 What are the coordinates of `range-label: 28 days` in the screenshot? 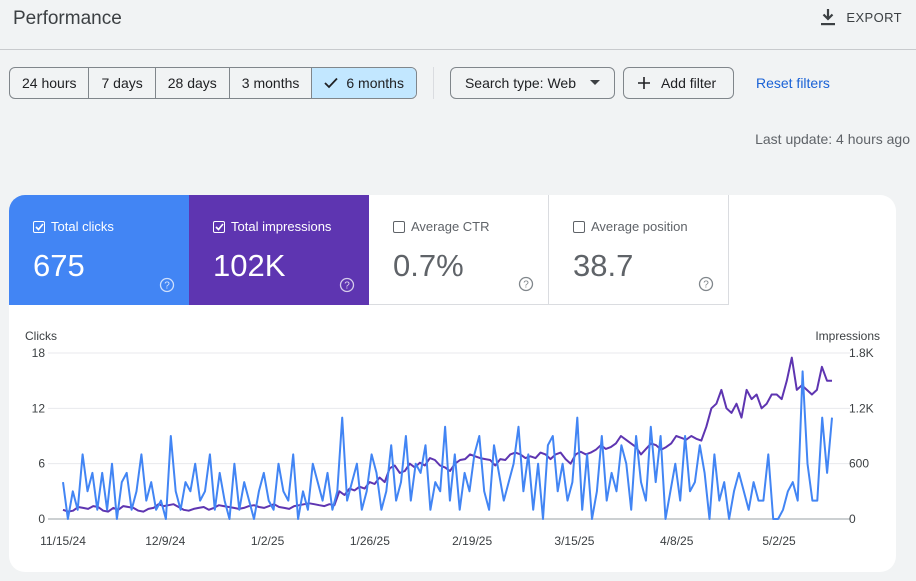 It's located at (192, 83).